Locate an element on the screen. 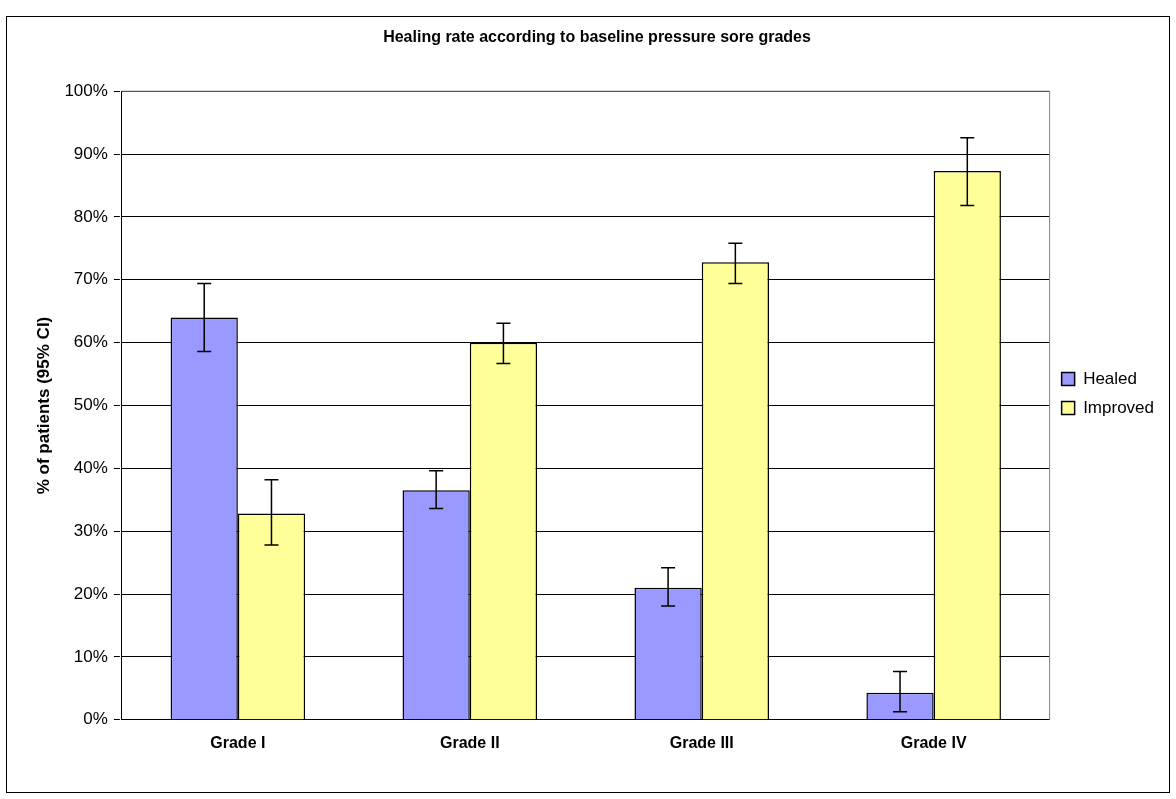 This screenshot has width=1176, height=799. y-tick-label: 100% is located at coordinates (86, 90).